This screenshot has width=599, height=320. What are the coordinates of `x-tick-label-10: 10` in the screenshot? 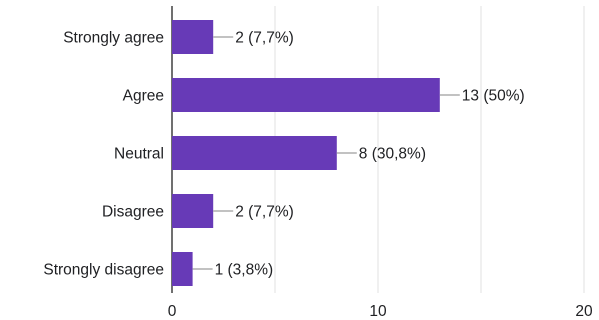 It's located at (378, 311).